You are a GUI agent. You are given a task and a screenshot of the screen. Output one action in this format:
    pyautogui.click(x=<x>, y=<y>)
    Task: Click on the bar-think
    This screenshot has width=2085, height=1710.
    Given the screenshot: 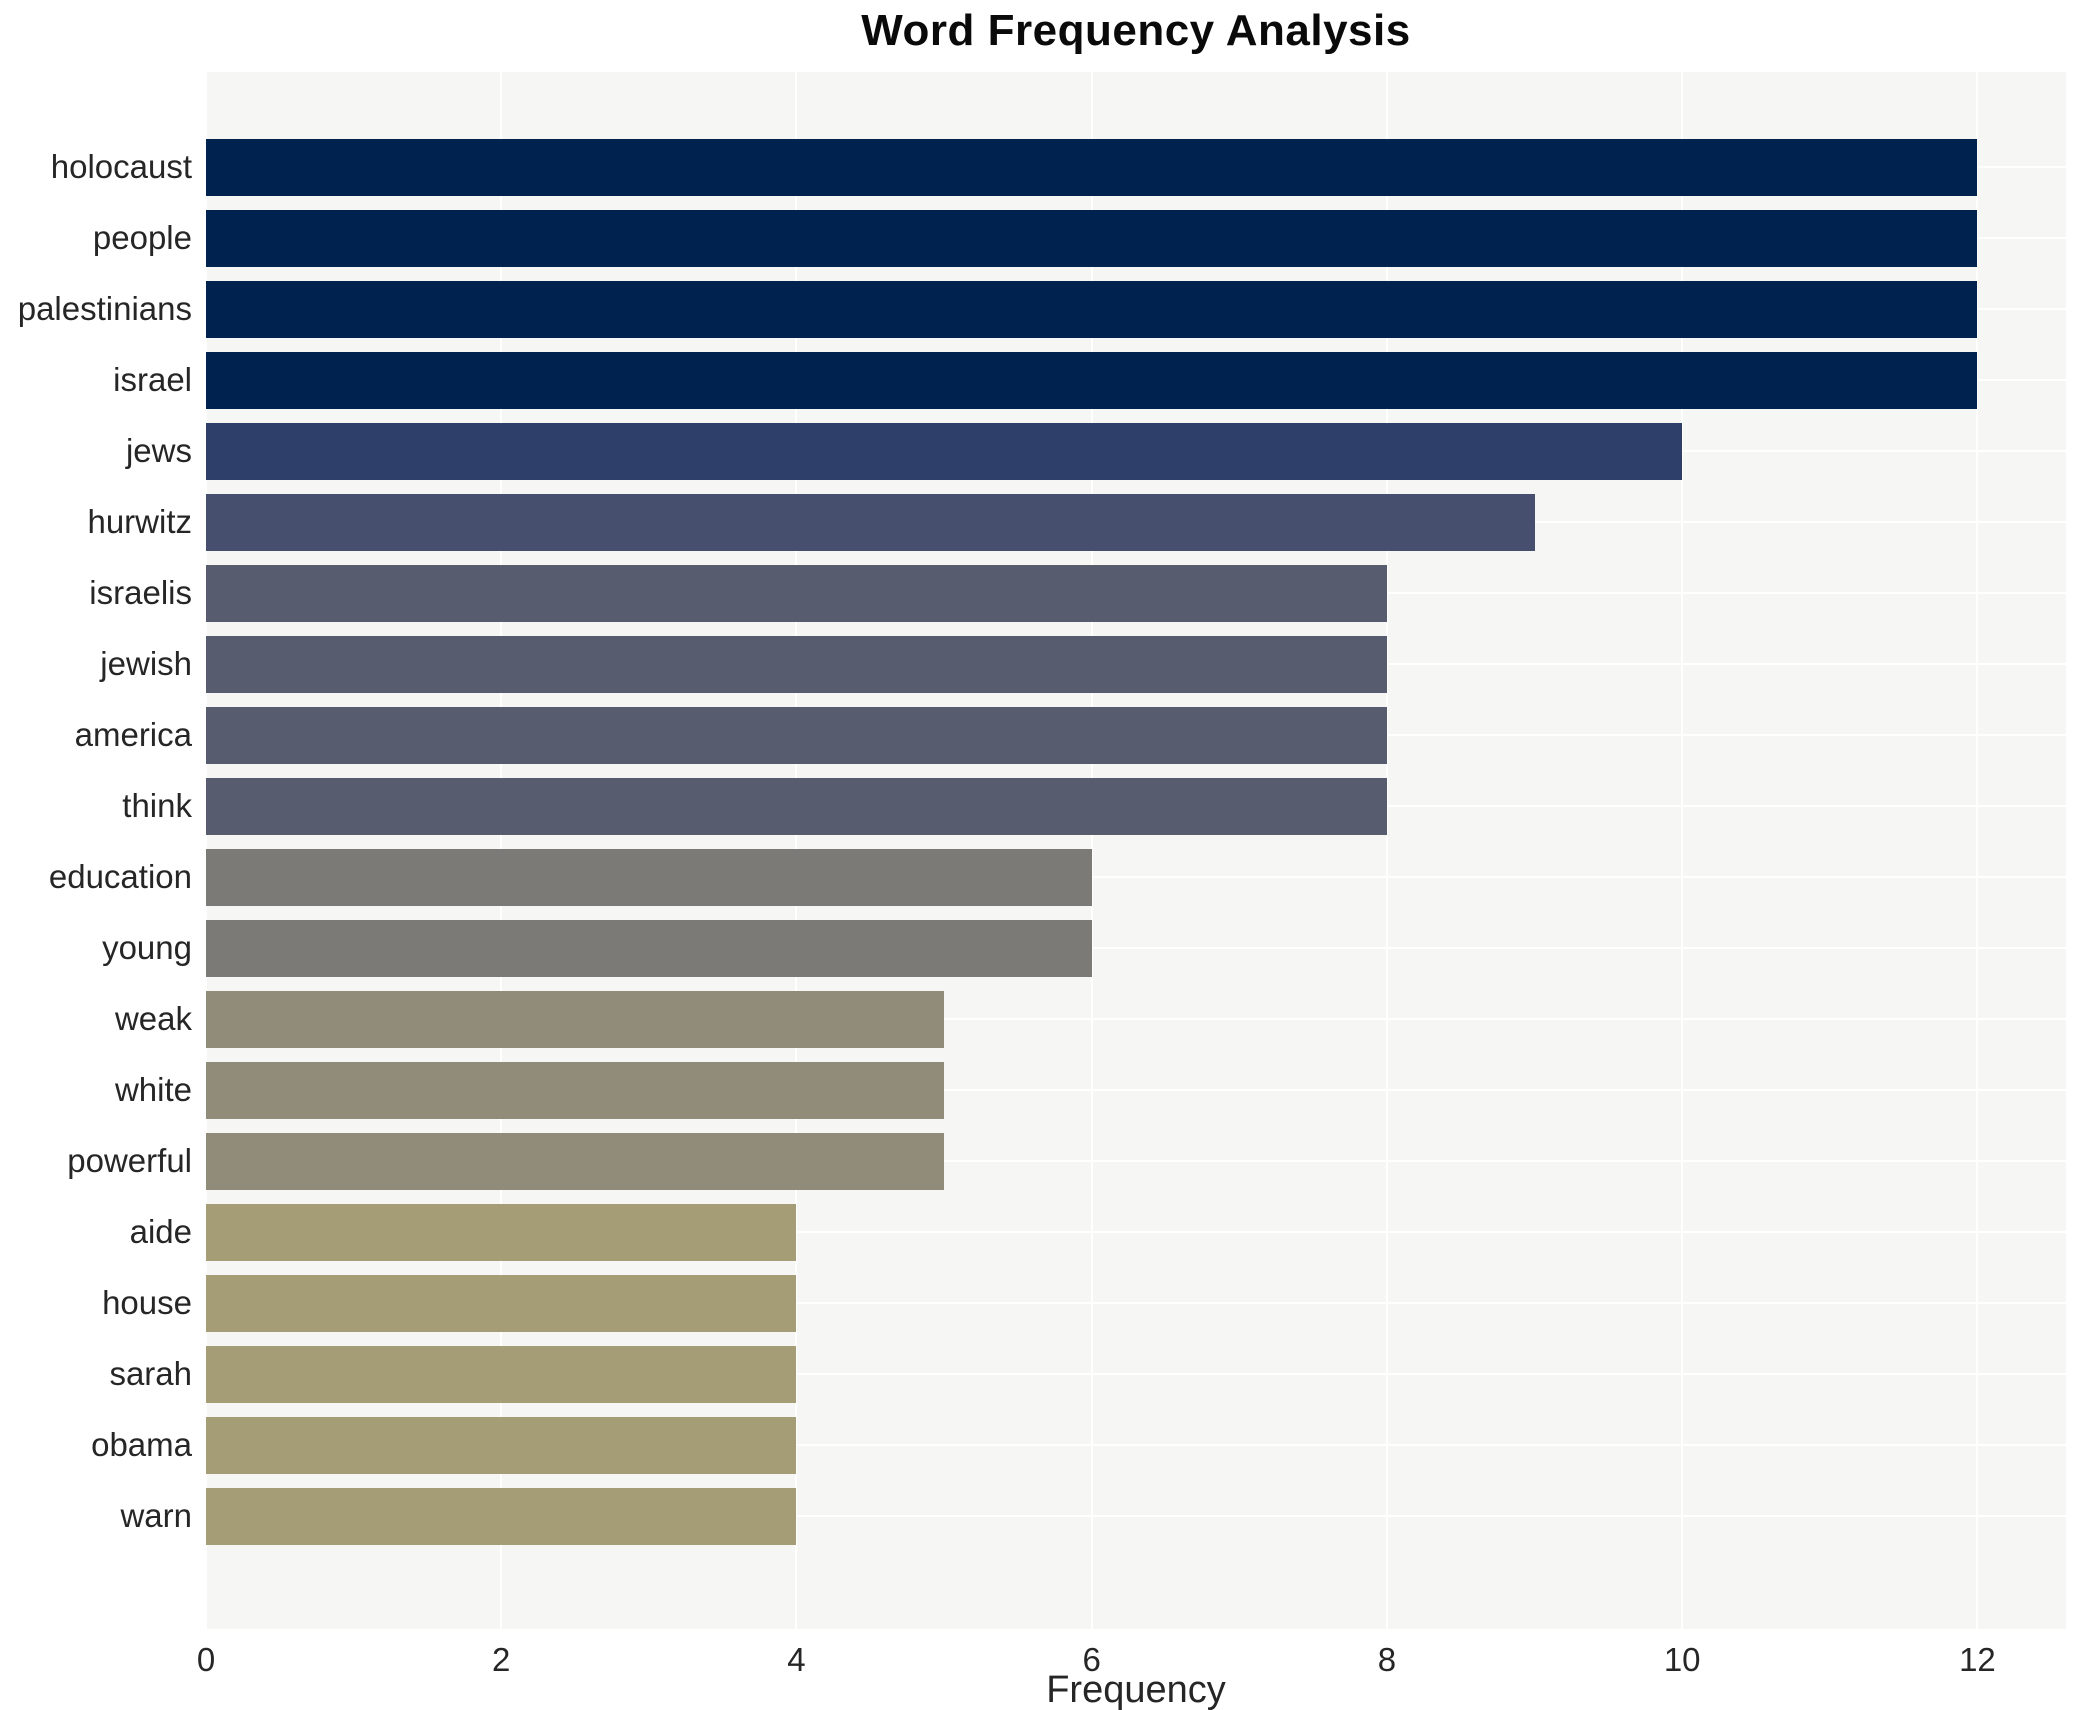 What is the action you would take?
    pyautogui.click(x=796, y=806)
    